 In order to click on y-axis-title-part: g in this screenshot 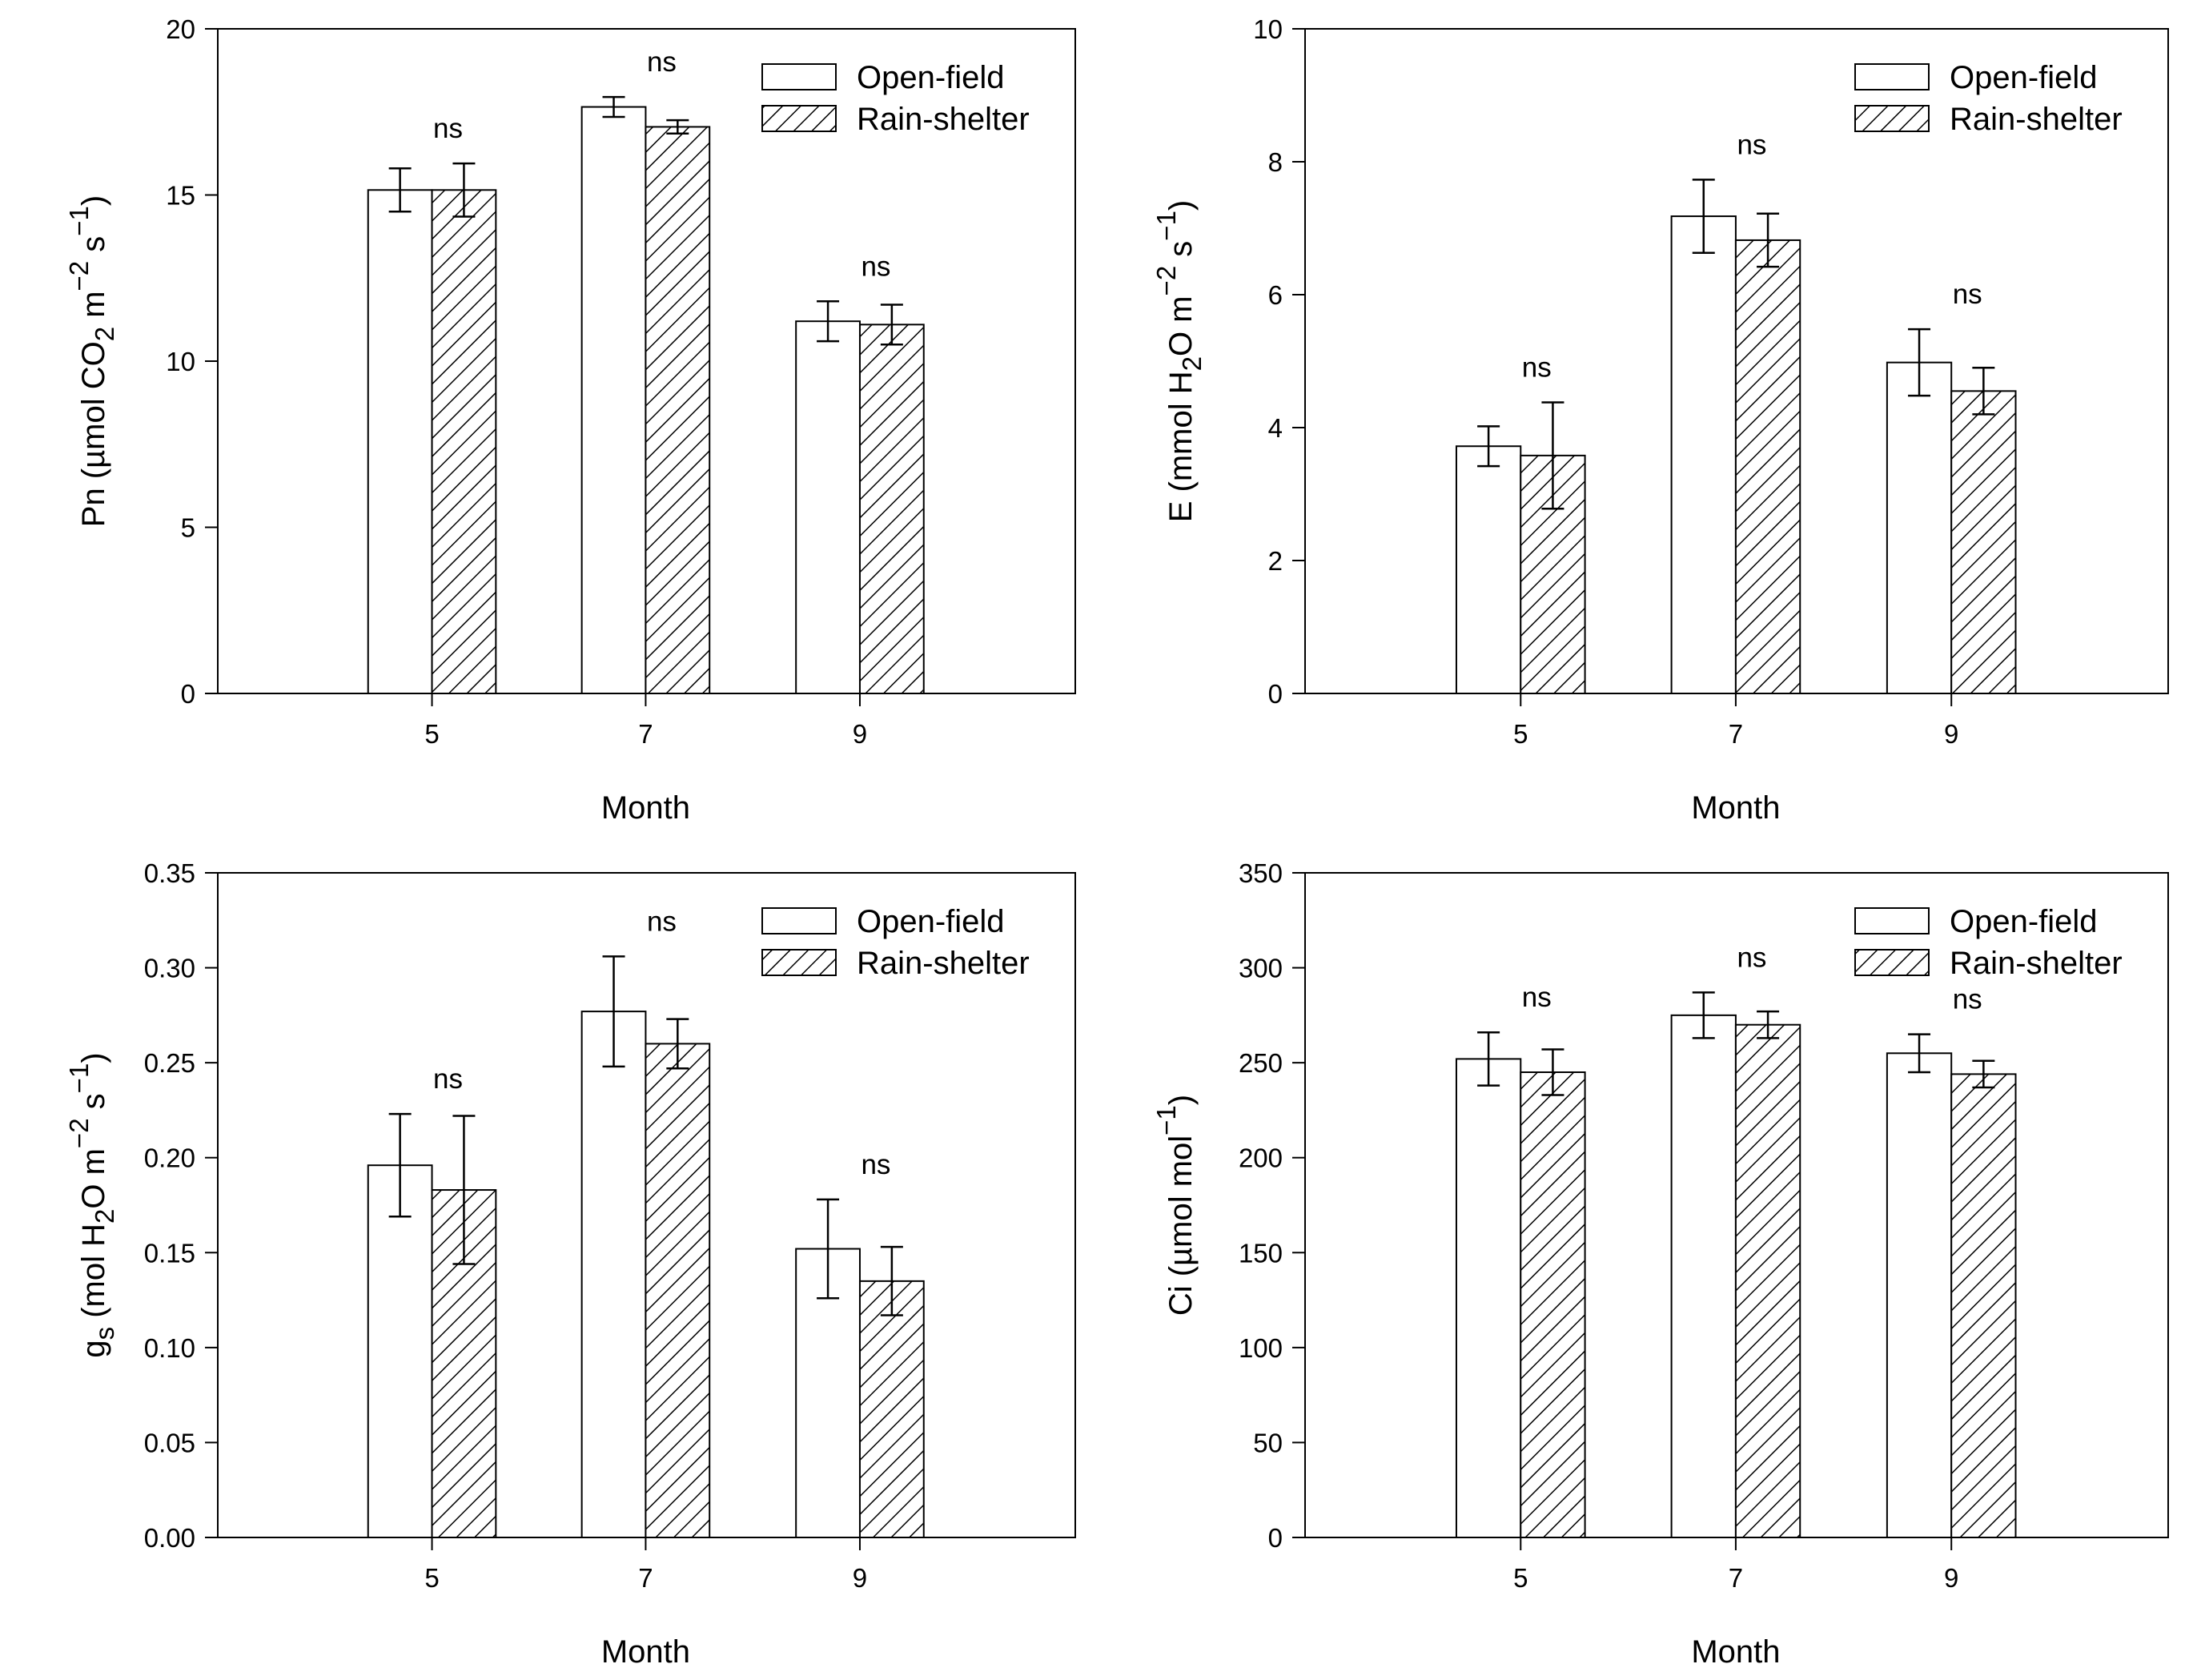, I will do `click(93, 1348)`.